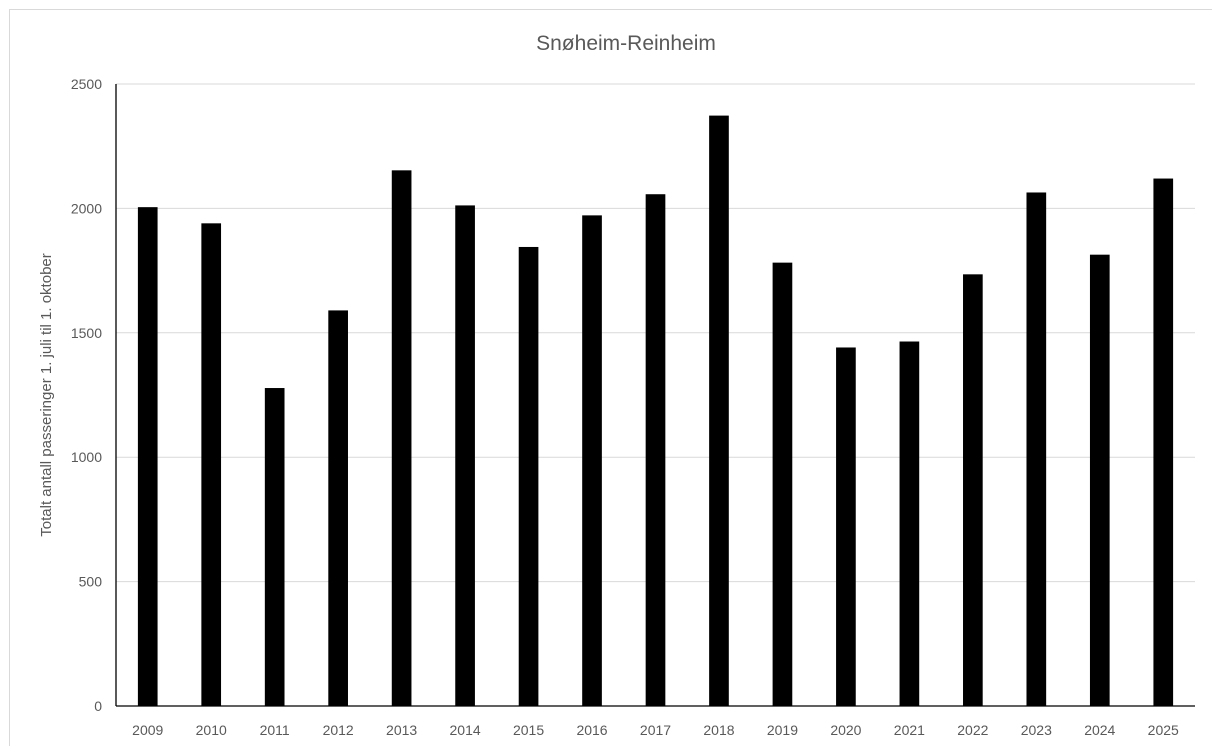 The width and height of the screenshot is (1212, 746). Describe the element at coordinates (147, 730) in the screenshot. I see `x-tick-label: 2009` at that location.